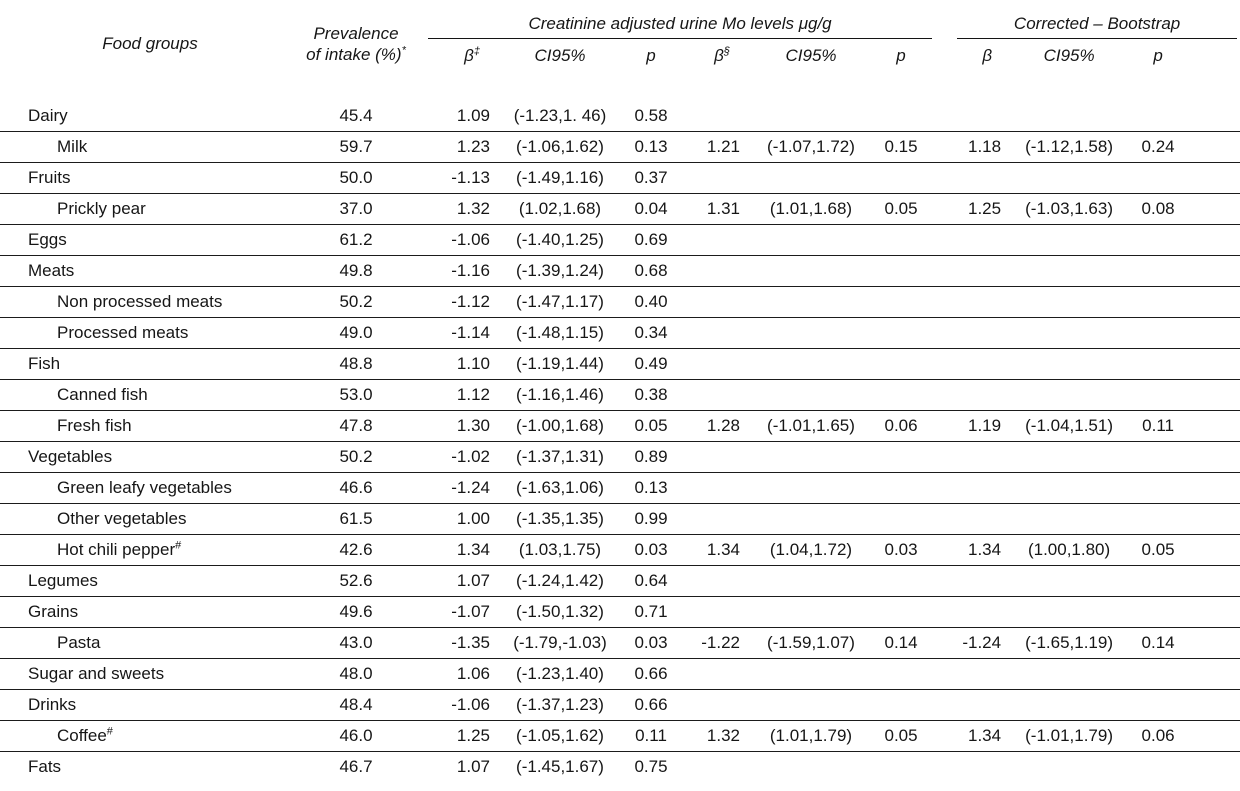 The width and height of the screenshot is (1240, 791). What do you see at coordinates (620, 395) in the screenshot?
I see `table-row: Canned fish 53.0 1.12 (-1.16,1.46) 0.38` at bounding box center [620, 395].